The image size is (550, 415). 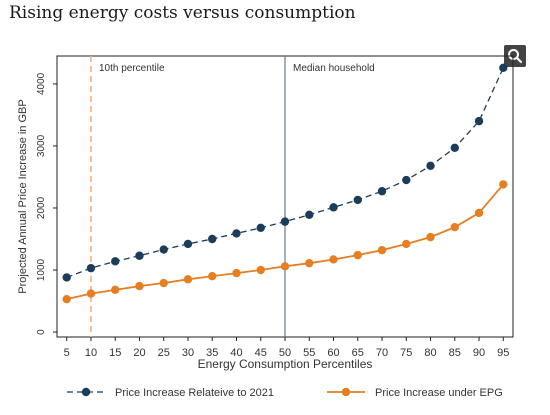 I want to click on y-tick-label: 3000, so click(x=41, y=145).